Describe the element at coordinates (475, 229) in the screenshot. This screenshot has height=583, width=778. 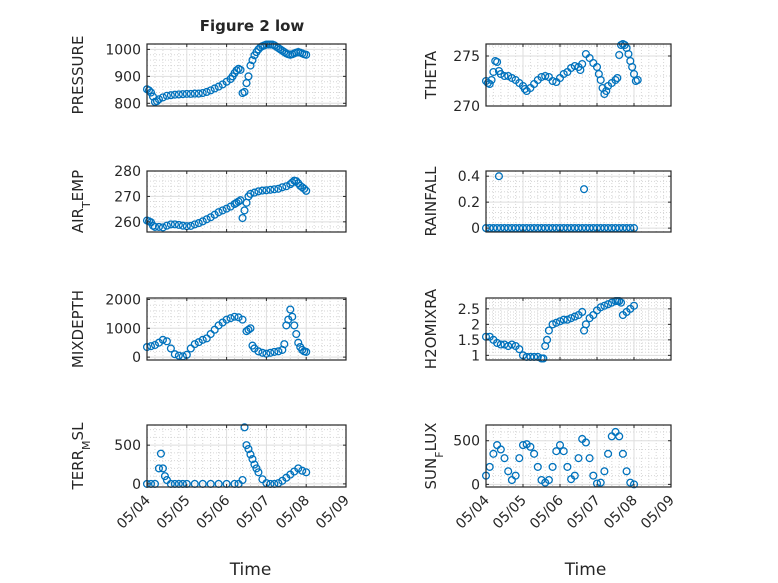
I see `rainfall-ytick-label: 0` at that location.